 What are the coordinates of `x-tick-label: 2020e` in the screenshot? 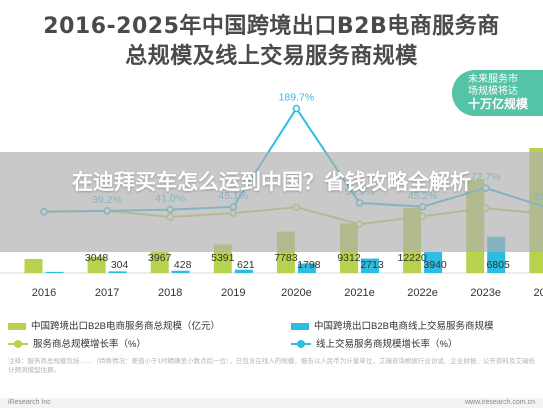 It's located at (296, 293).